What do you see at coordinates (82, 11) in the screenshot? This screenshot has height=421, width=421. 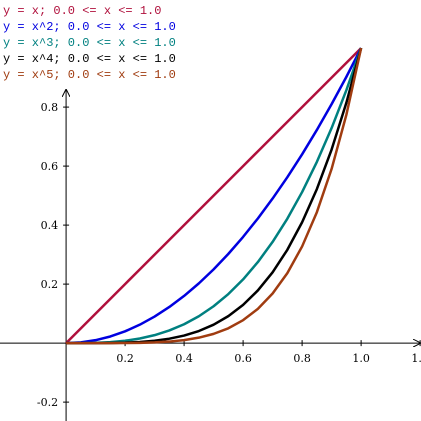 I see `legend-entry: y = x; 0.0 <= x <= 1.0` at bounding box center [82, 11].